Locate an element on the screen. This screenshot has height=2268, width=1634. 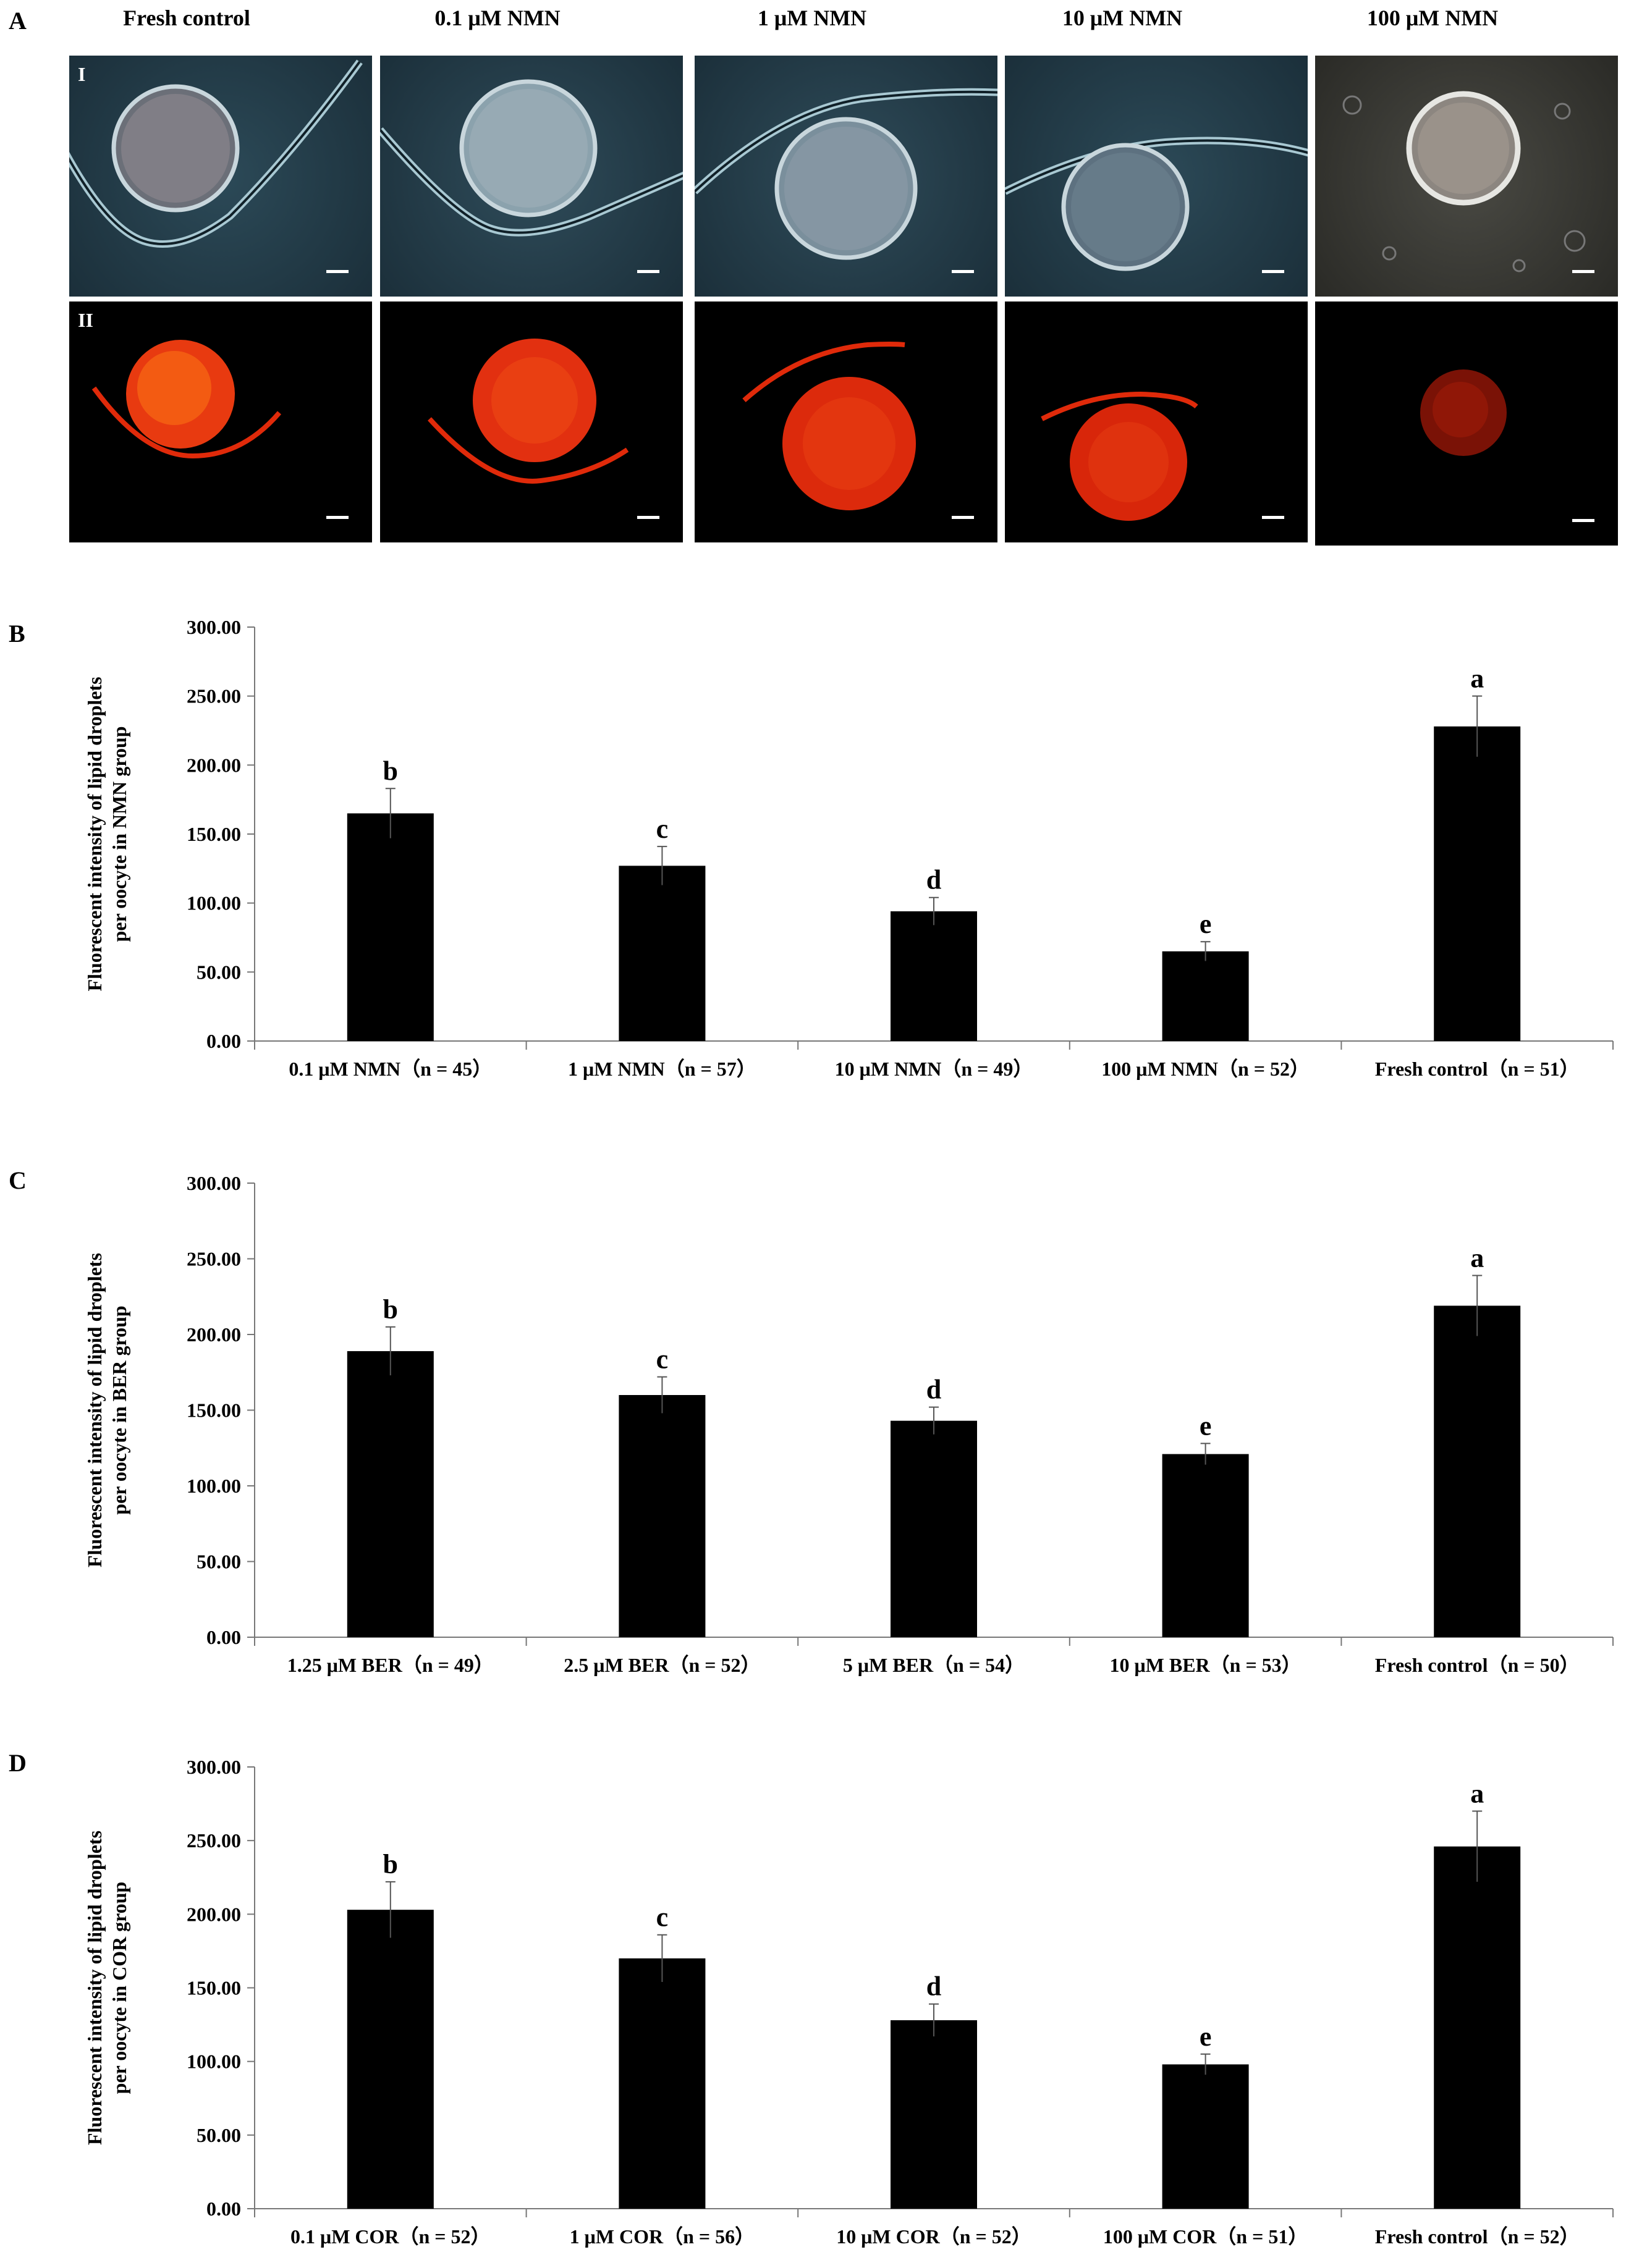
x-tick-label: 0.1 μM COR（n = 52） is located at coordinates (390, 2236).